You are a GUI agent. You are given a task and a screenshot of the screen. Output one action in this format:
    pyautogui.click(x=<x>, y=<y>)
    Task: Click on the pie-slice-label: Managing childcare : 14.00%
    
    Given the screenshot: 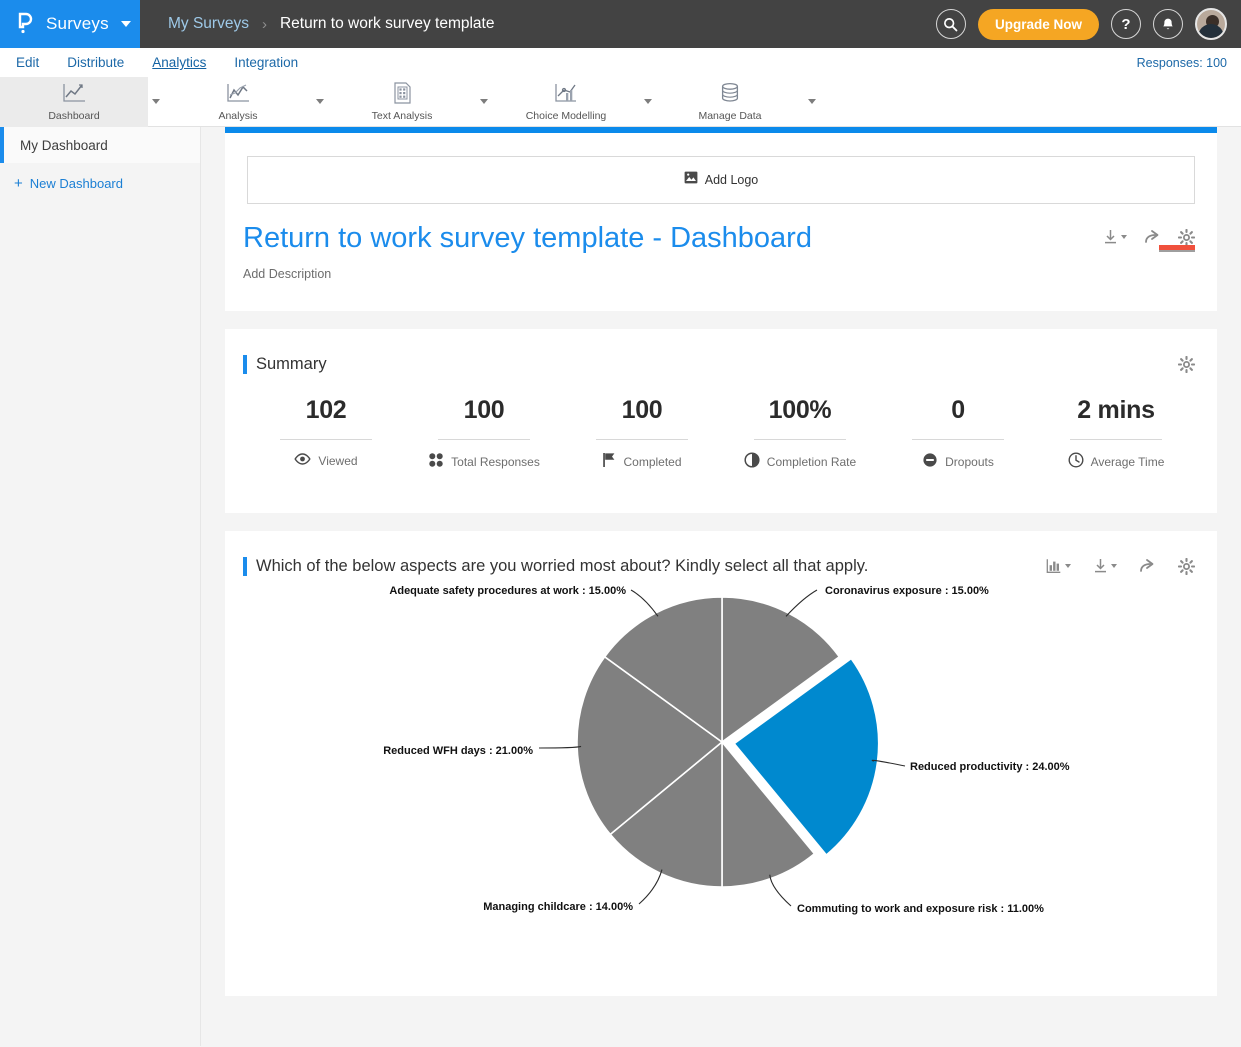 What is the action you would take?
    pyautogui.click(x=558, y=907)
    